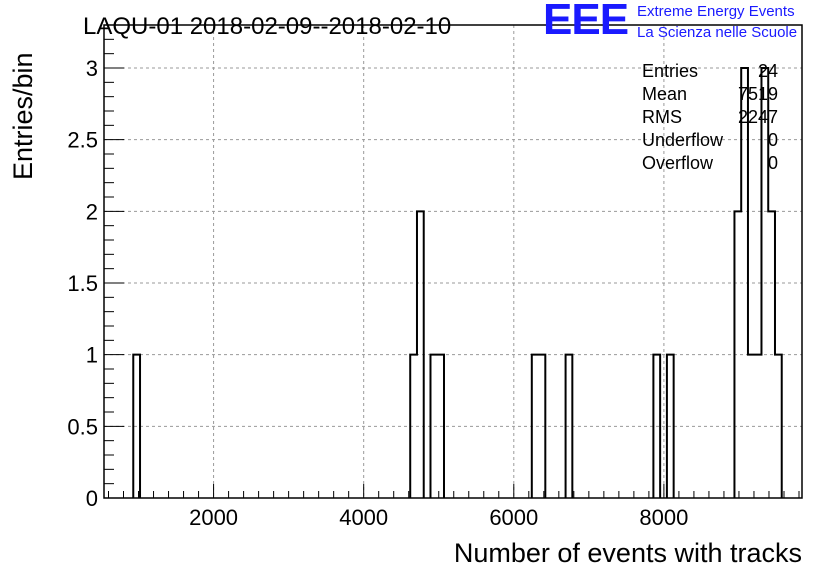  I want to click on y-axis-label: Entries/bin, so click(23, 116).